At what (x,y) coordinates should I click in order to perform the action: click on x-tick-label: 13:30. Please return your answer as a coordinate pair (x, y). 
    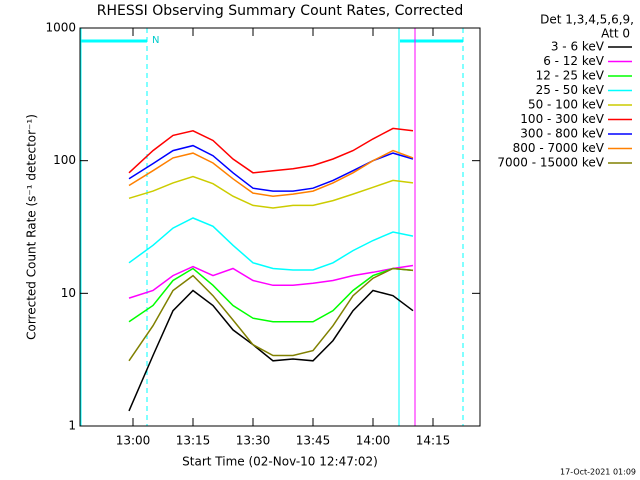
    Looking at the image, I should click on (253, 441).